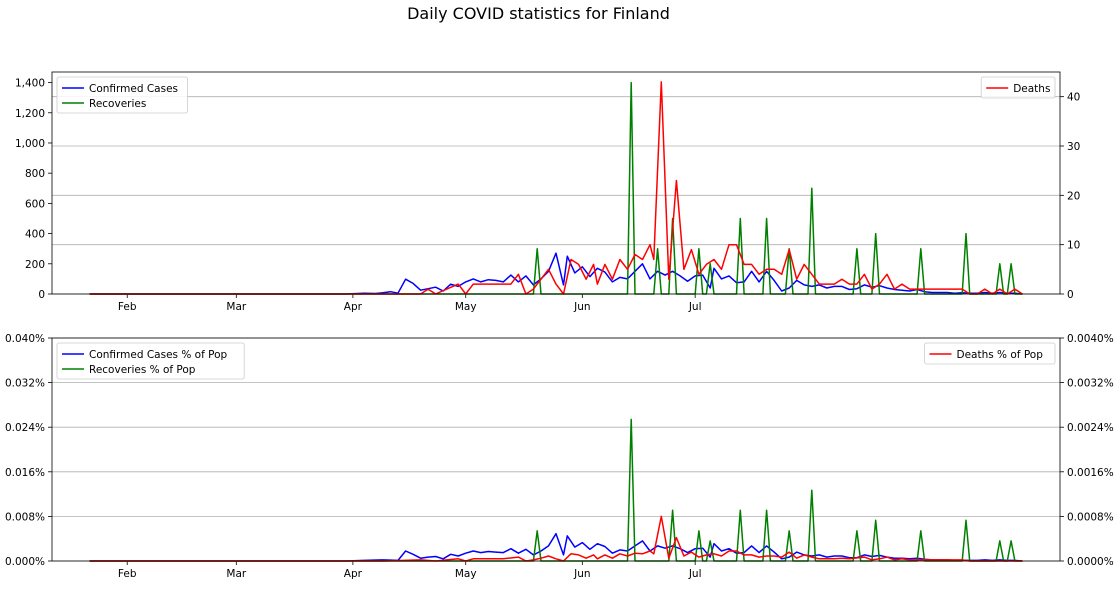  What do you see at coordinates (25, 384) in the screenshot?
I see `left-tick-label: 0.032%` at bounding box center [25, 384].